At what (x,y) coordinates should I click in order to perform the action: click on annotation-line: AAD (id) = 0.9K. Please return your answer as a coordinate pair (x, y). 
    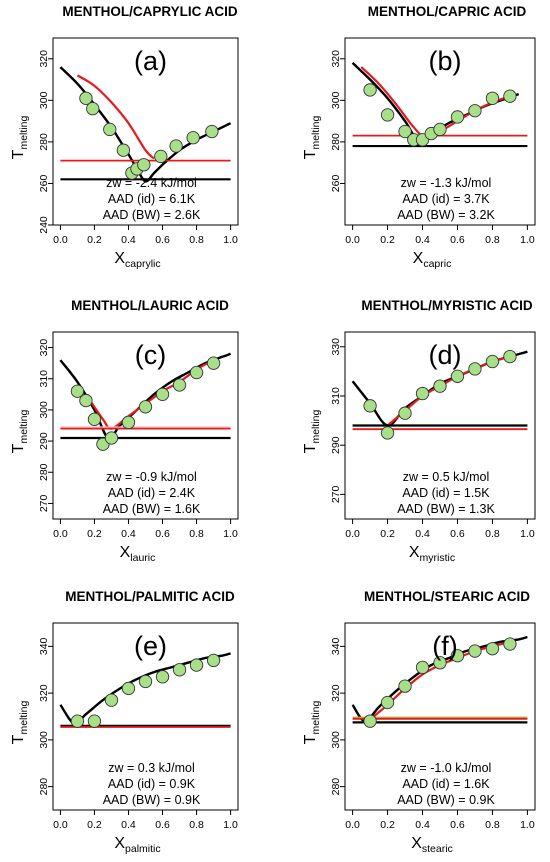
    Looking at the image, I should click on (152, 784).